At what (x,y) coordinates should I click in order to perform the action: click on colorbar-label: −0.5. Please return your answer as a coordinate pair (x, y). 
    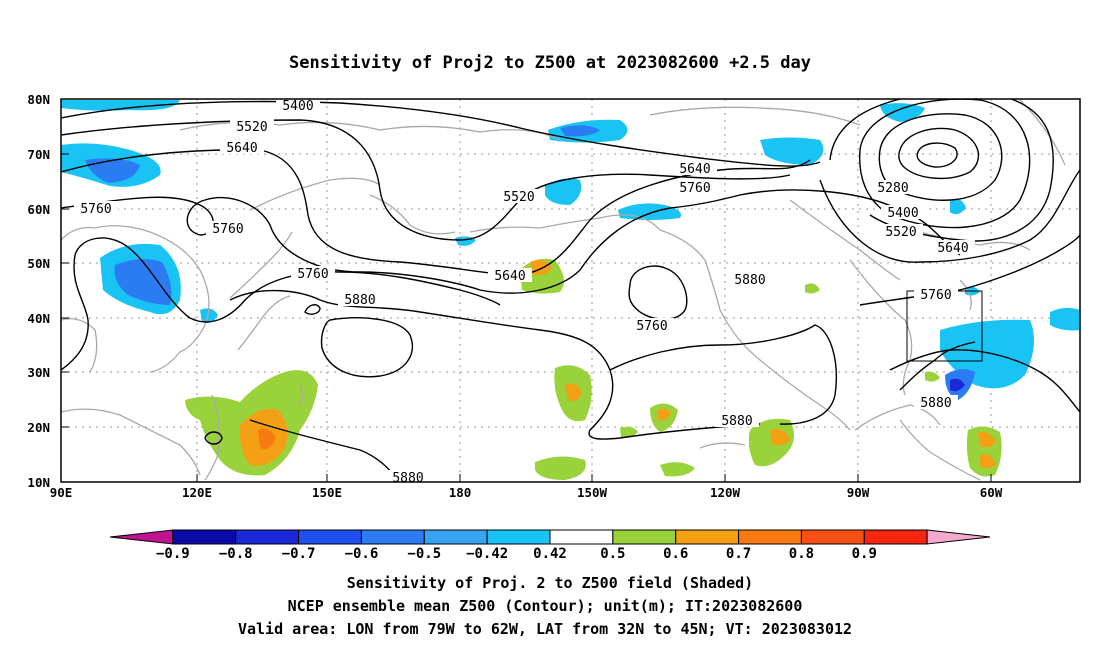
    Looking at the image, I should click on (424, 554).